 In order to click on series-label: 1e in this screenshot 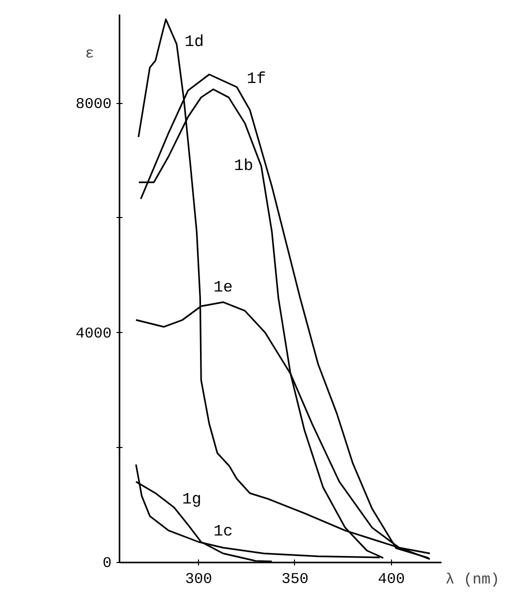, I will do `click(223, 287)`.